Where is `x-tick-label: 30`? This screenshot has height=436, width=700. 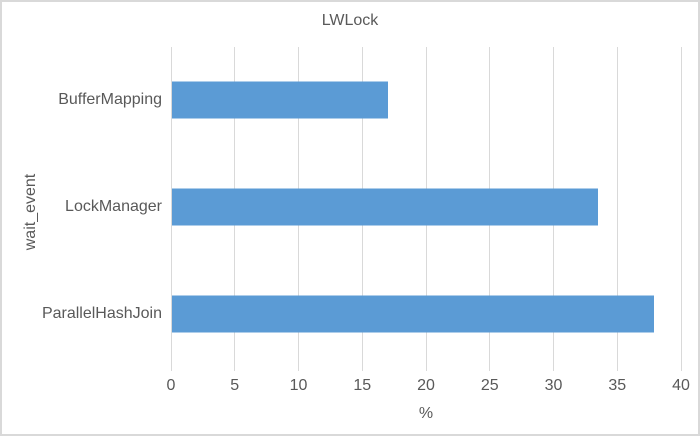 x-tick-label: 30 is located at coordinates (553, 385).